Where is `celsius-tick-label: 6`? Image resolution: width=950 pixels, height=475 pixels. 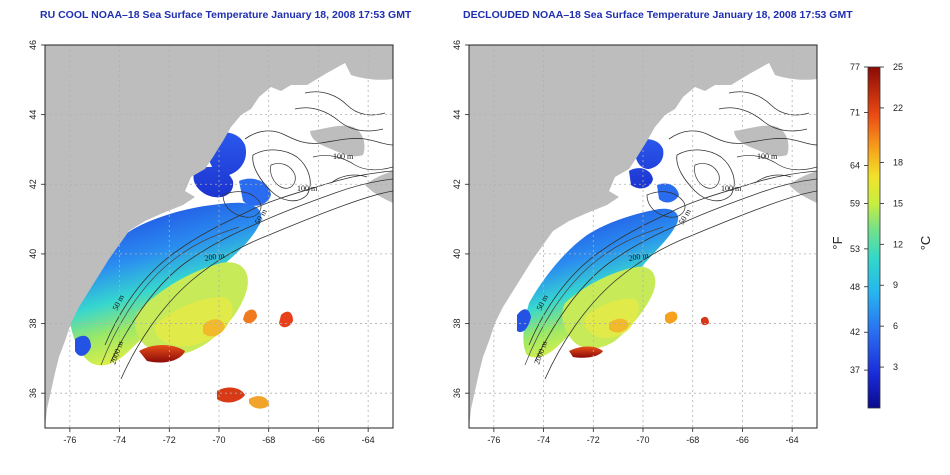 celsius-tick-label: 6 is located at coordinates (895, 326).